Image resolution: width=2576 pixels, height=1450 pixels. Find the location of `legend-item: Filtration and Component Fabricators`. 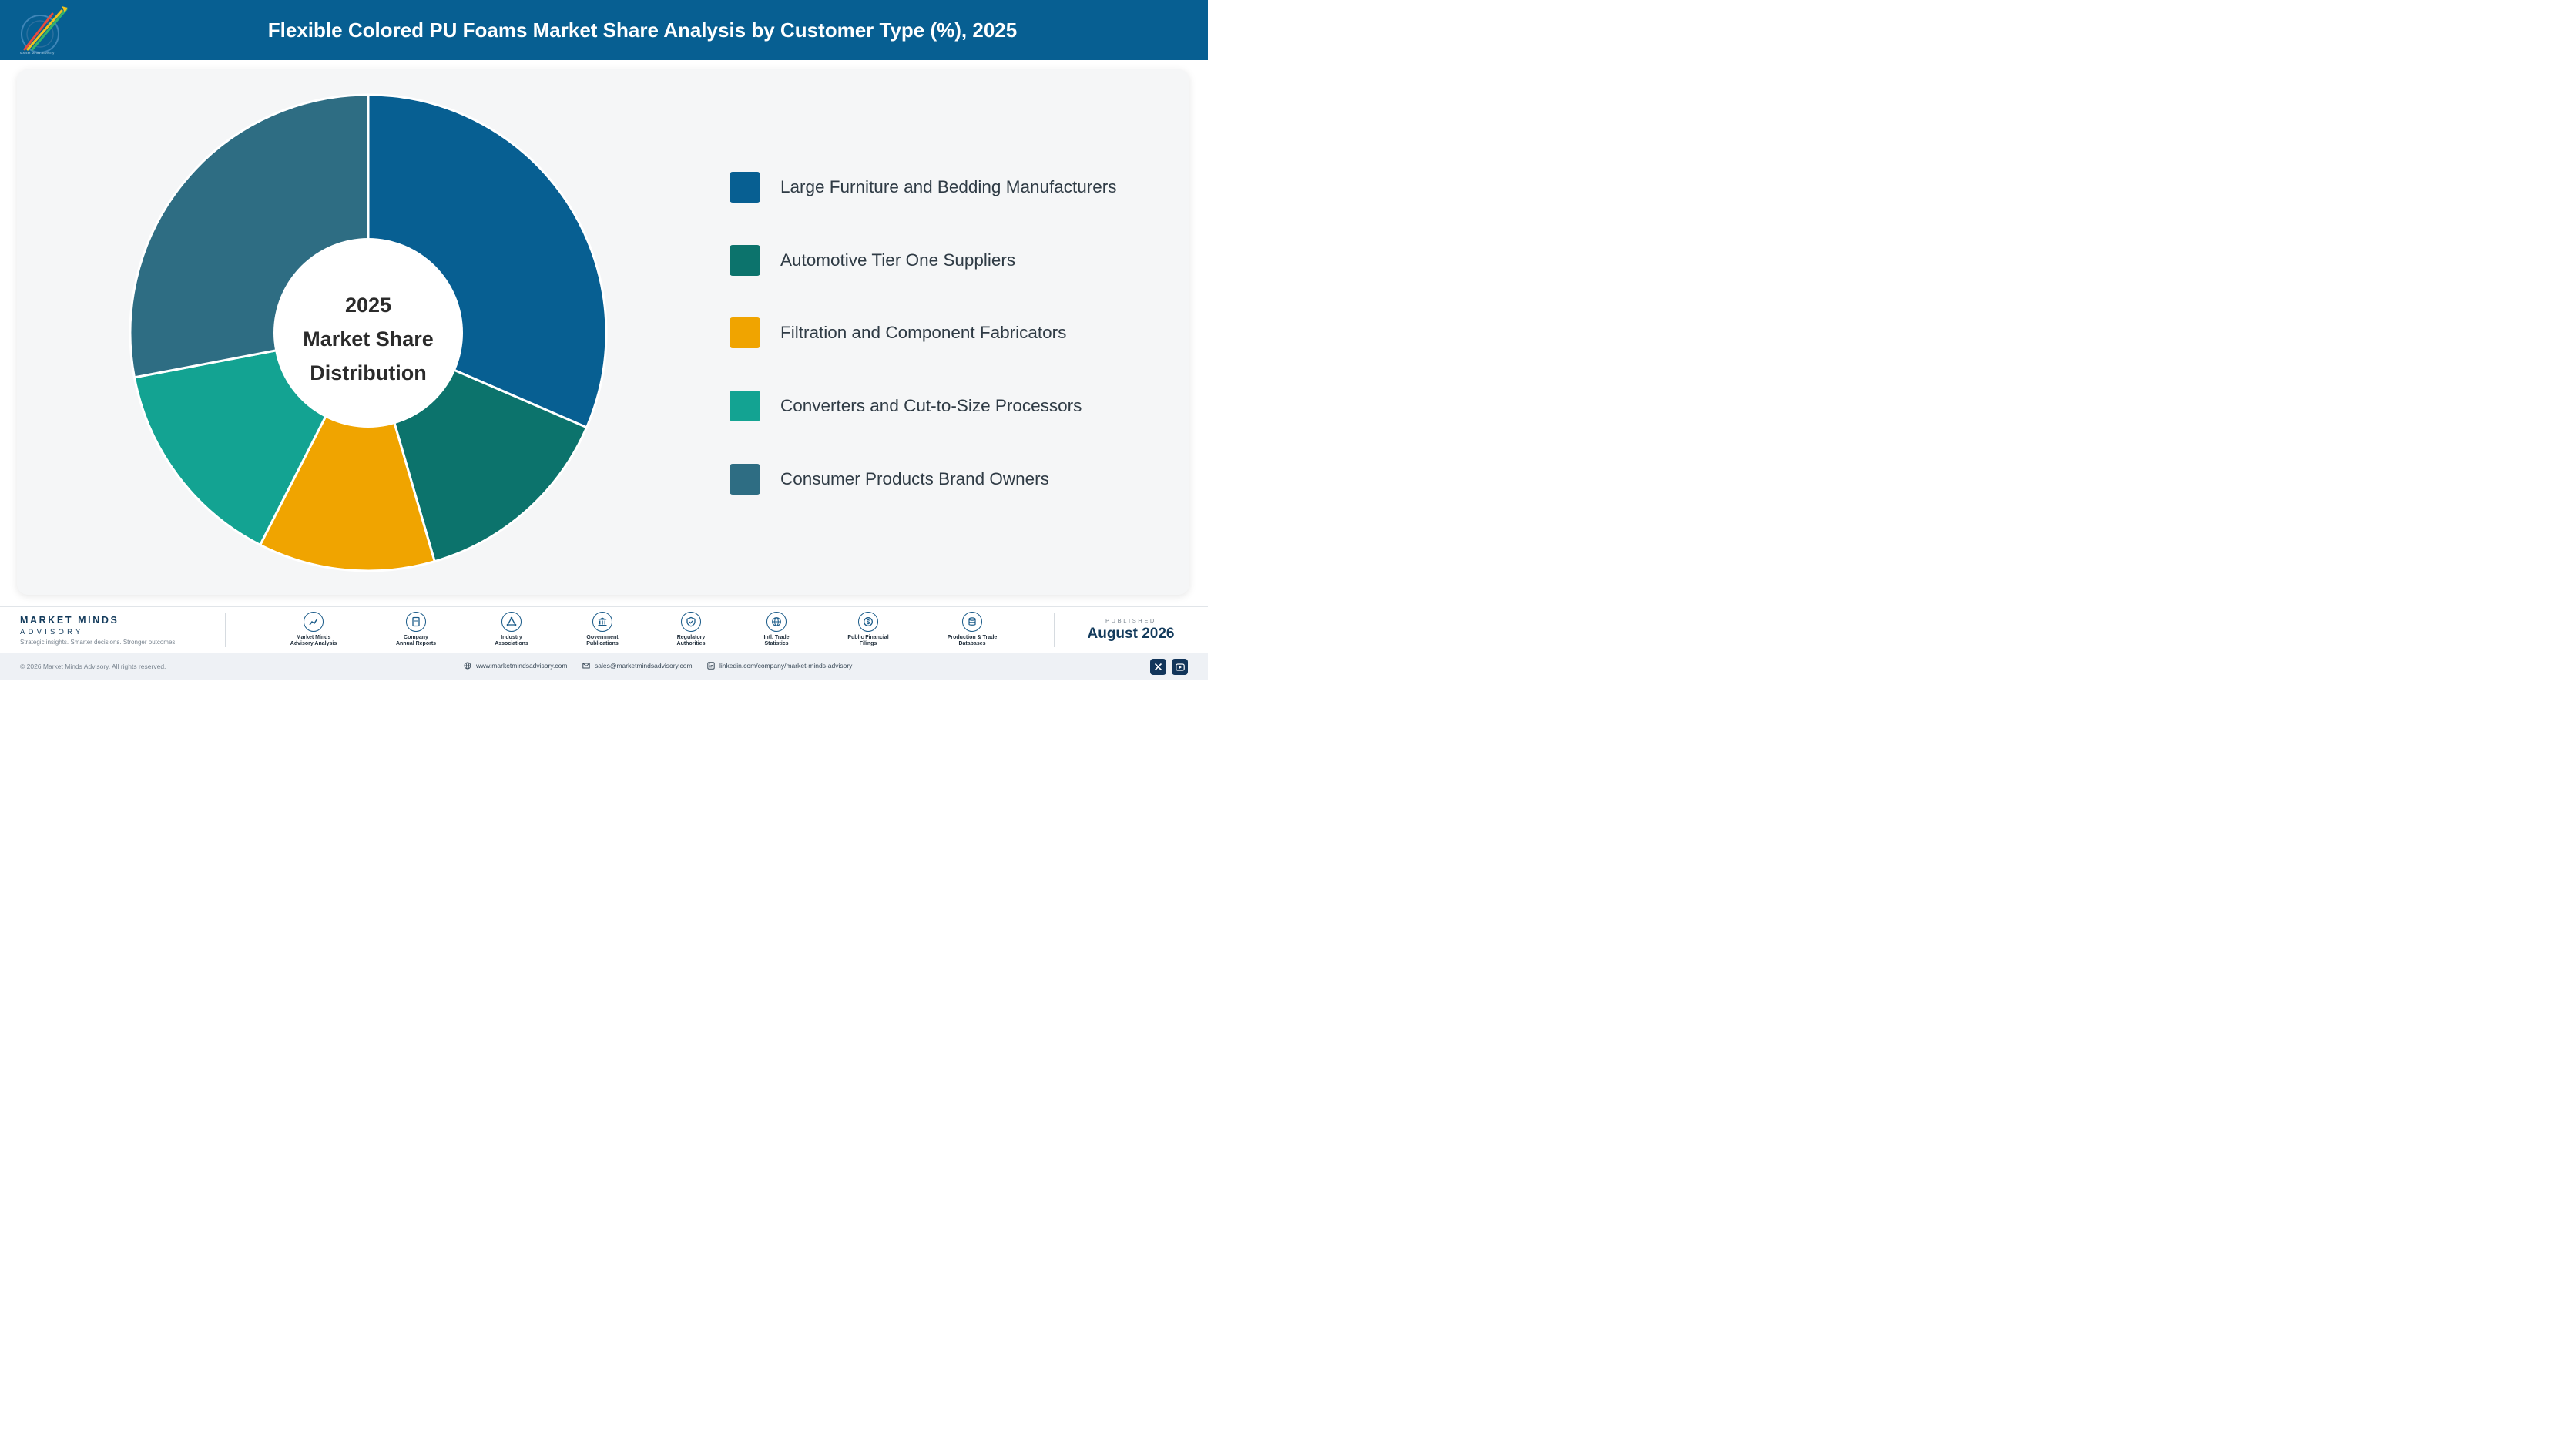

legend-item: Filtration and Component Fabricators is located at coordinates (945, 332).